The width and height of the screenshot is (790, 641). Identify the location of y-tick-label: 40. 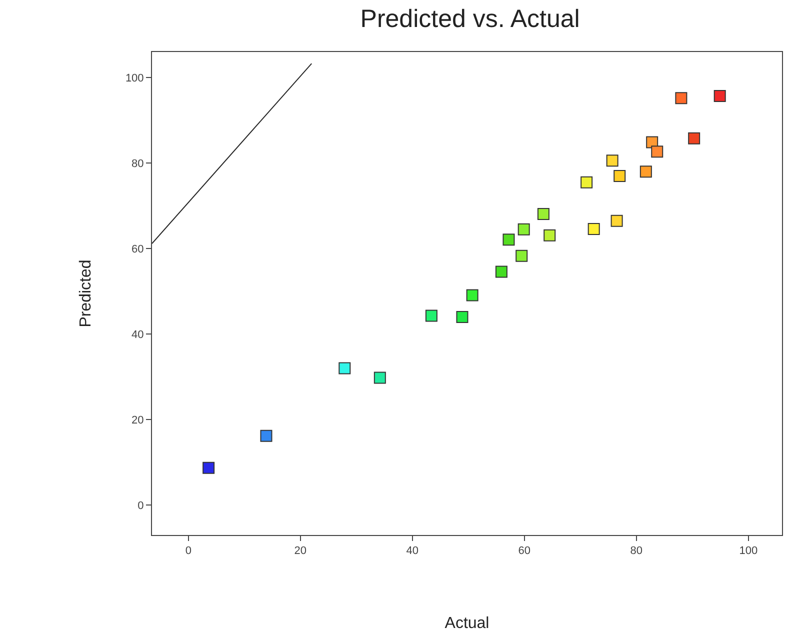
(138, 334).